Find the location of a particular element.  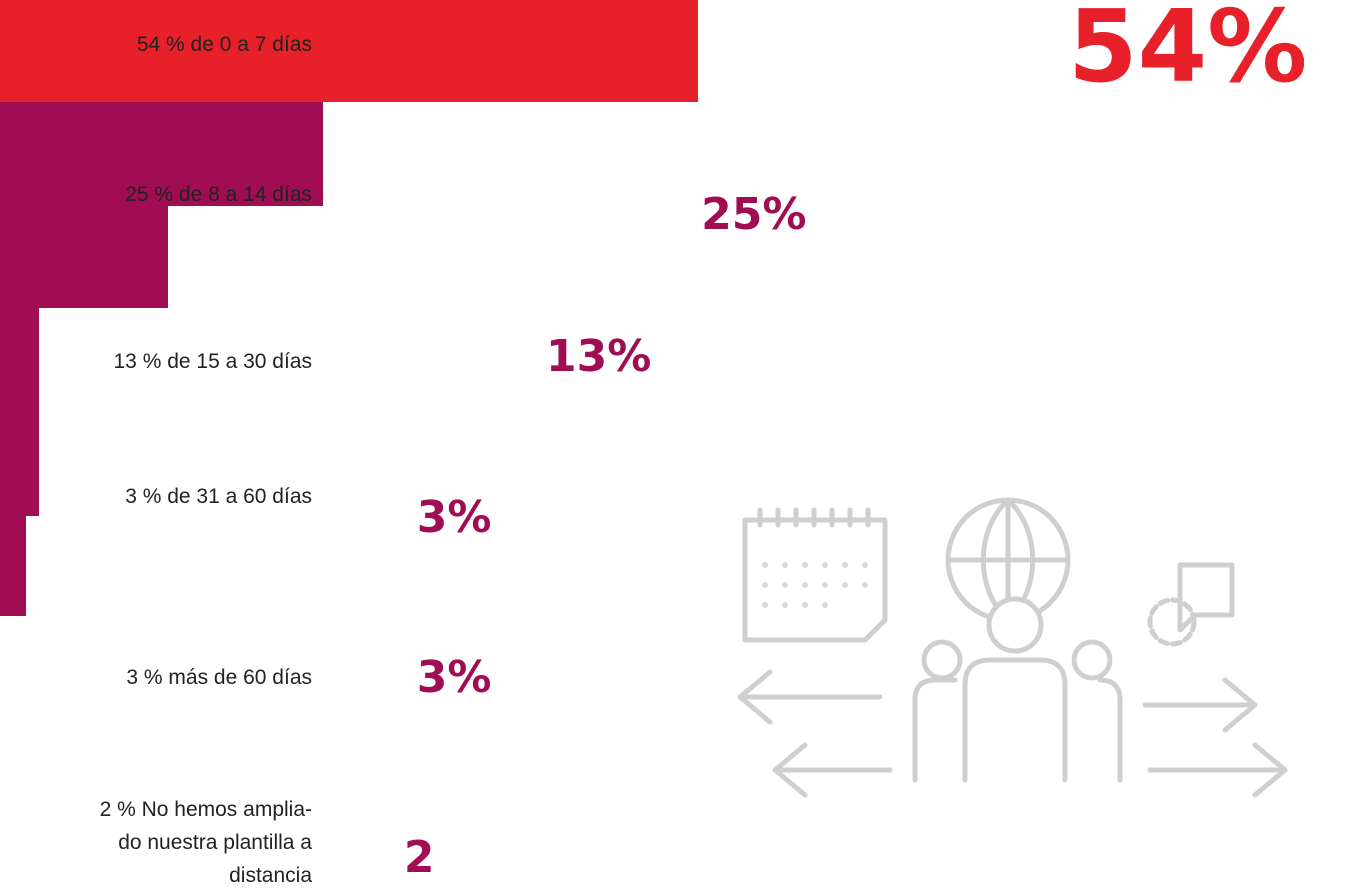

value-label: 13% is located at coordinates (599, 356).